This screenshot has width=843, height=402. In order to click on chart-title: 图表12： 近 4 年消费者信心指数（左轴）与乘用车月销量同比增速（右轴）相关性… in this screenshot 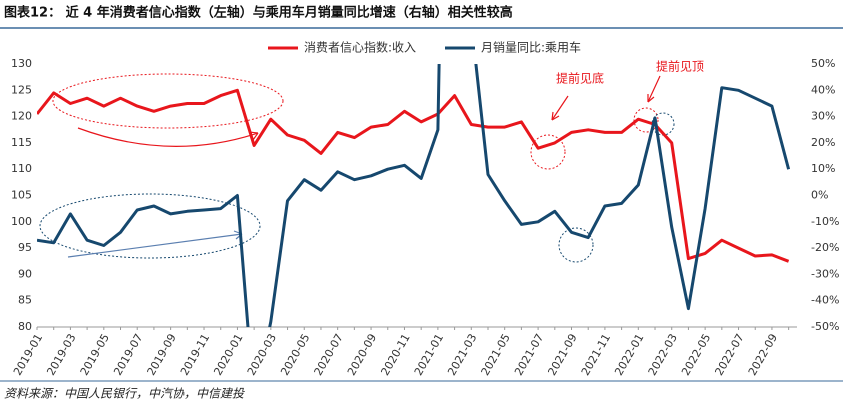, I will do `click(258, 13)`.